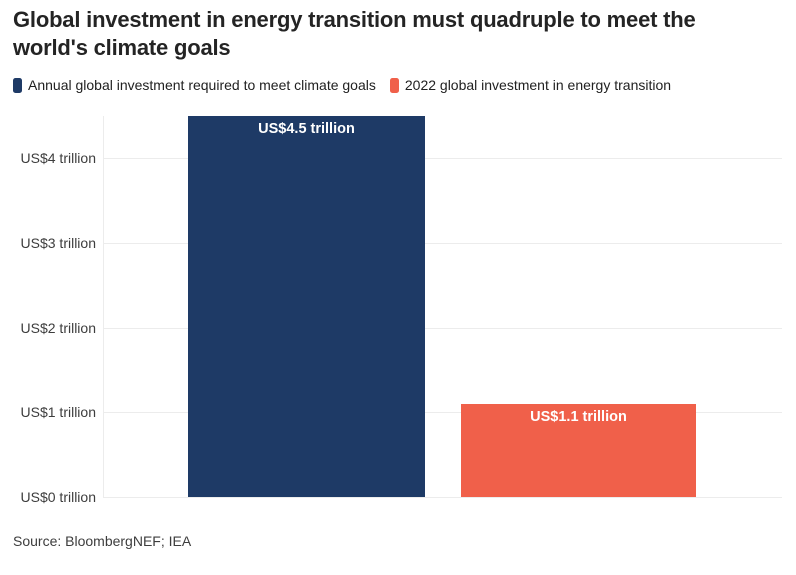 This screenshot has height=575, width=796. Describe the element at coordinates (578, 417) in the screenshot. I see `bar-value-label: US$1.1 trillion` at that location.